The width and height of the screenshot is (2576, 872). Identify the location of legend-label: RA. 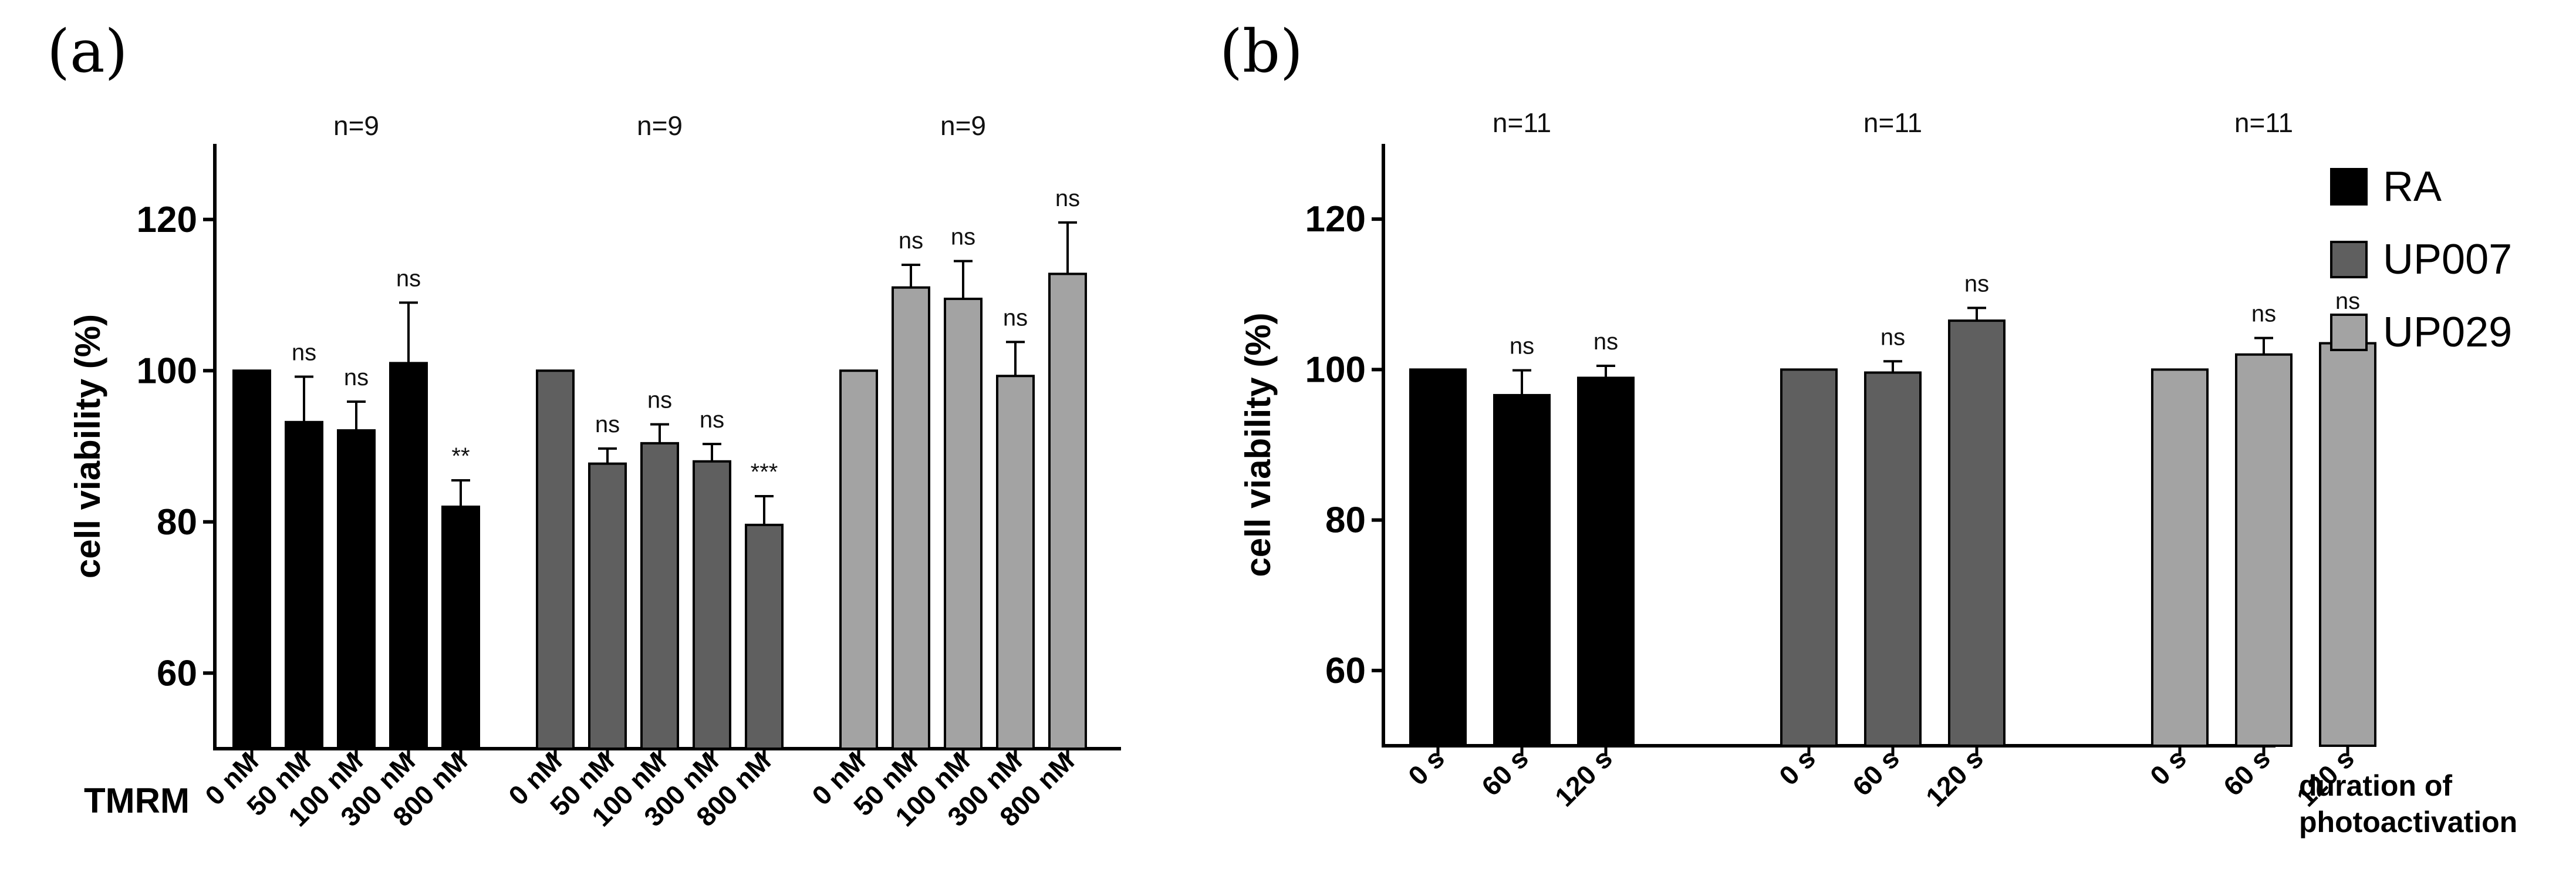
(2413, 186).